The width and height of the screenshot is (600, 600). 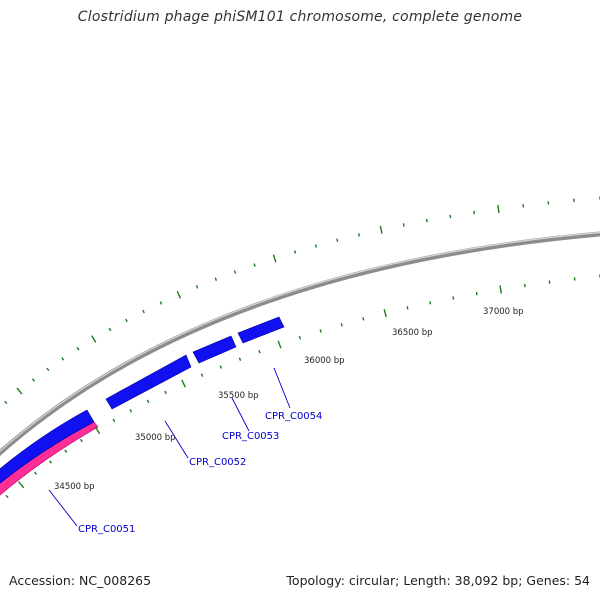 What do you see at coordinates (148, 382) in the screenshot?
I see `gene-cpr-c0052` at bounding box center [148, 382].